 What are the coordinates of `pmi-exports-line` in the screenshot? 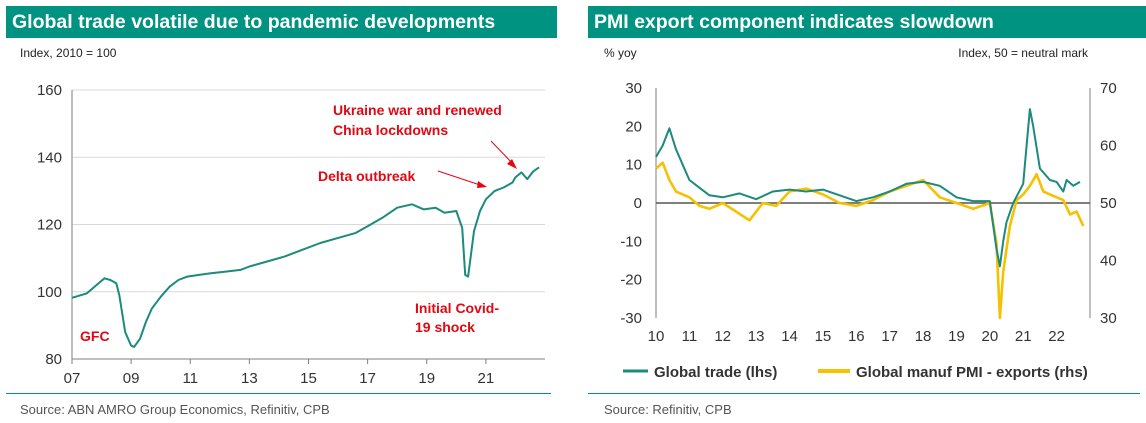 It's located at (870, 240).